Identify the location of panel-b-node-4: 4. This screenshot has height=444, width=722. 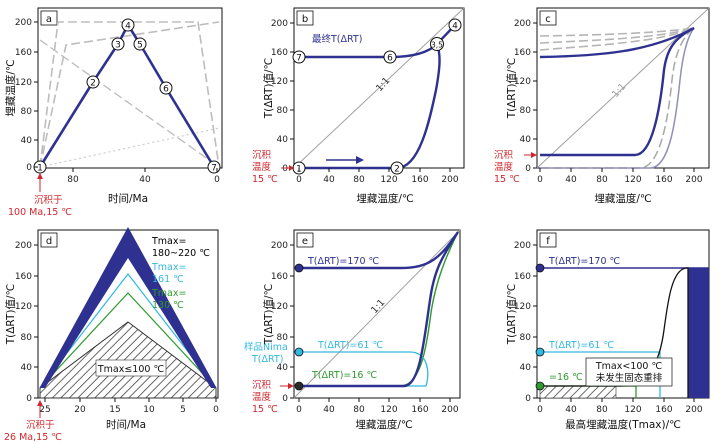
(455, 25).